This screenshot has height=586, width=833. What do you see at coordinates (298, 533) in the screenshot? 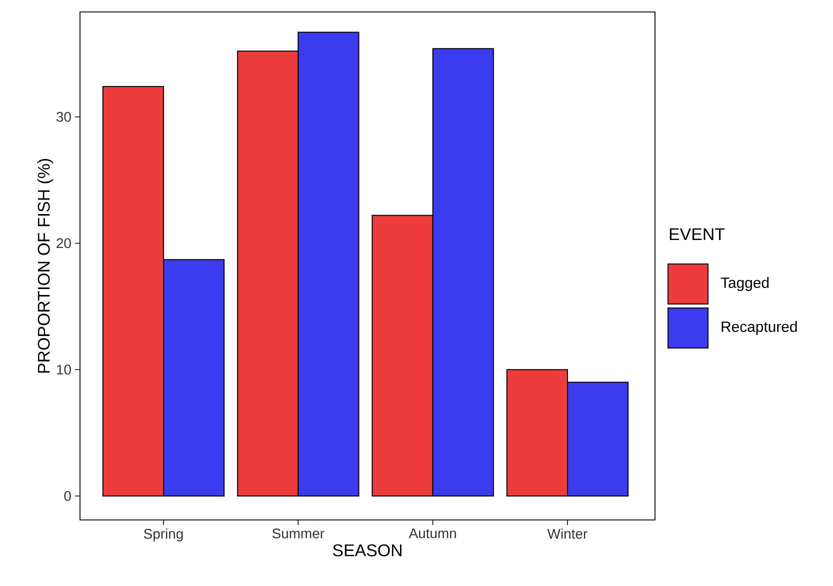
I see `x-tick-label: Summer` at bounding box center [298, 533].